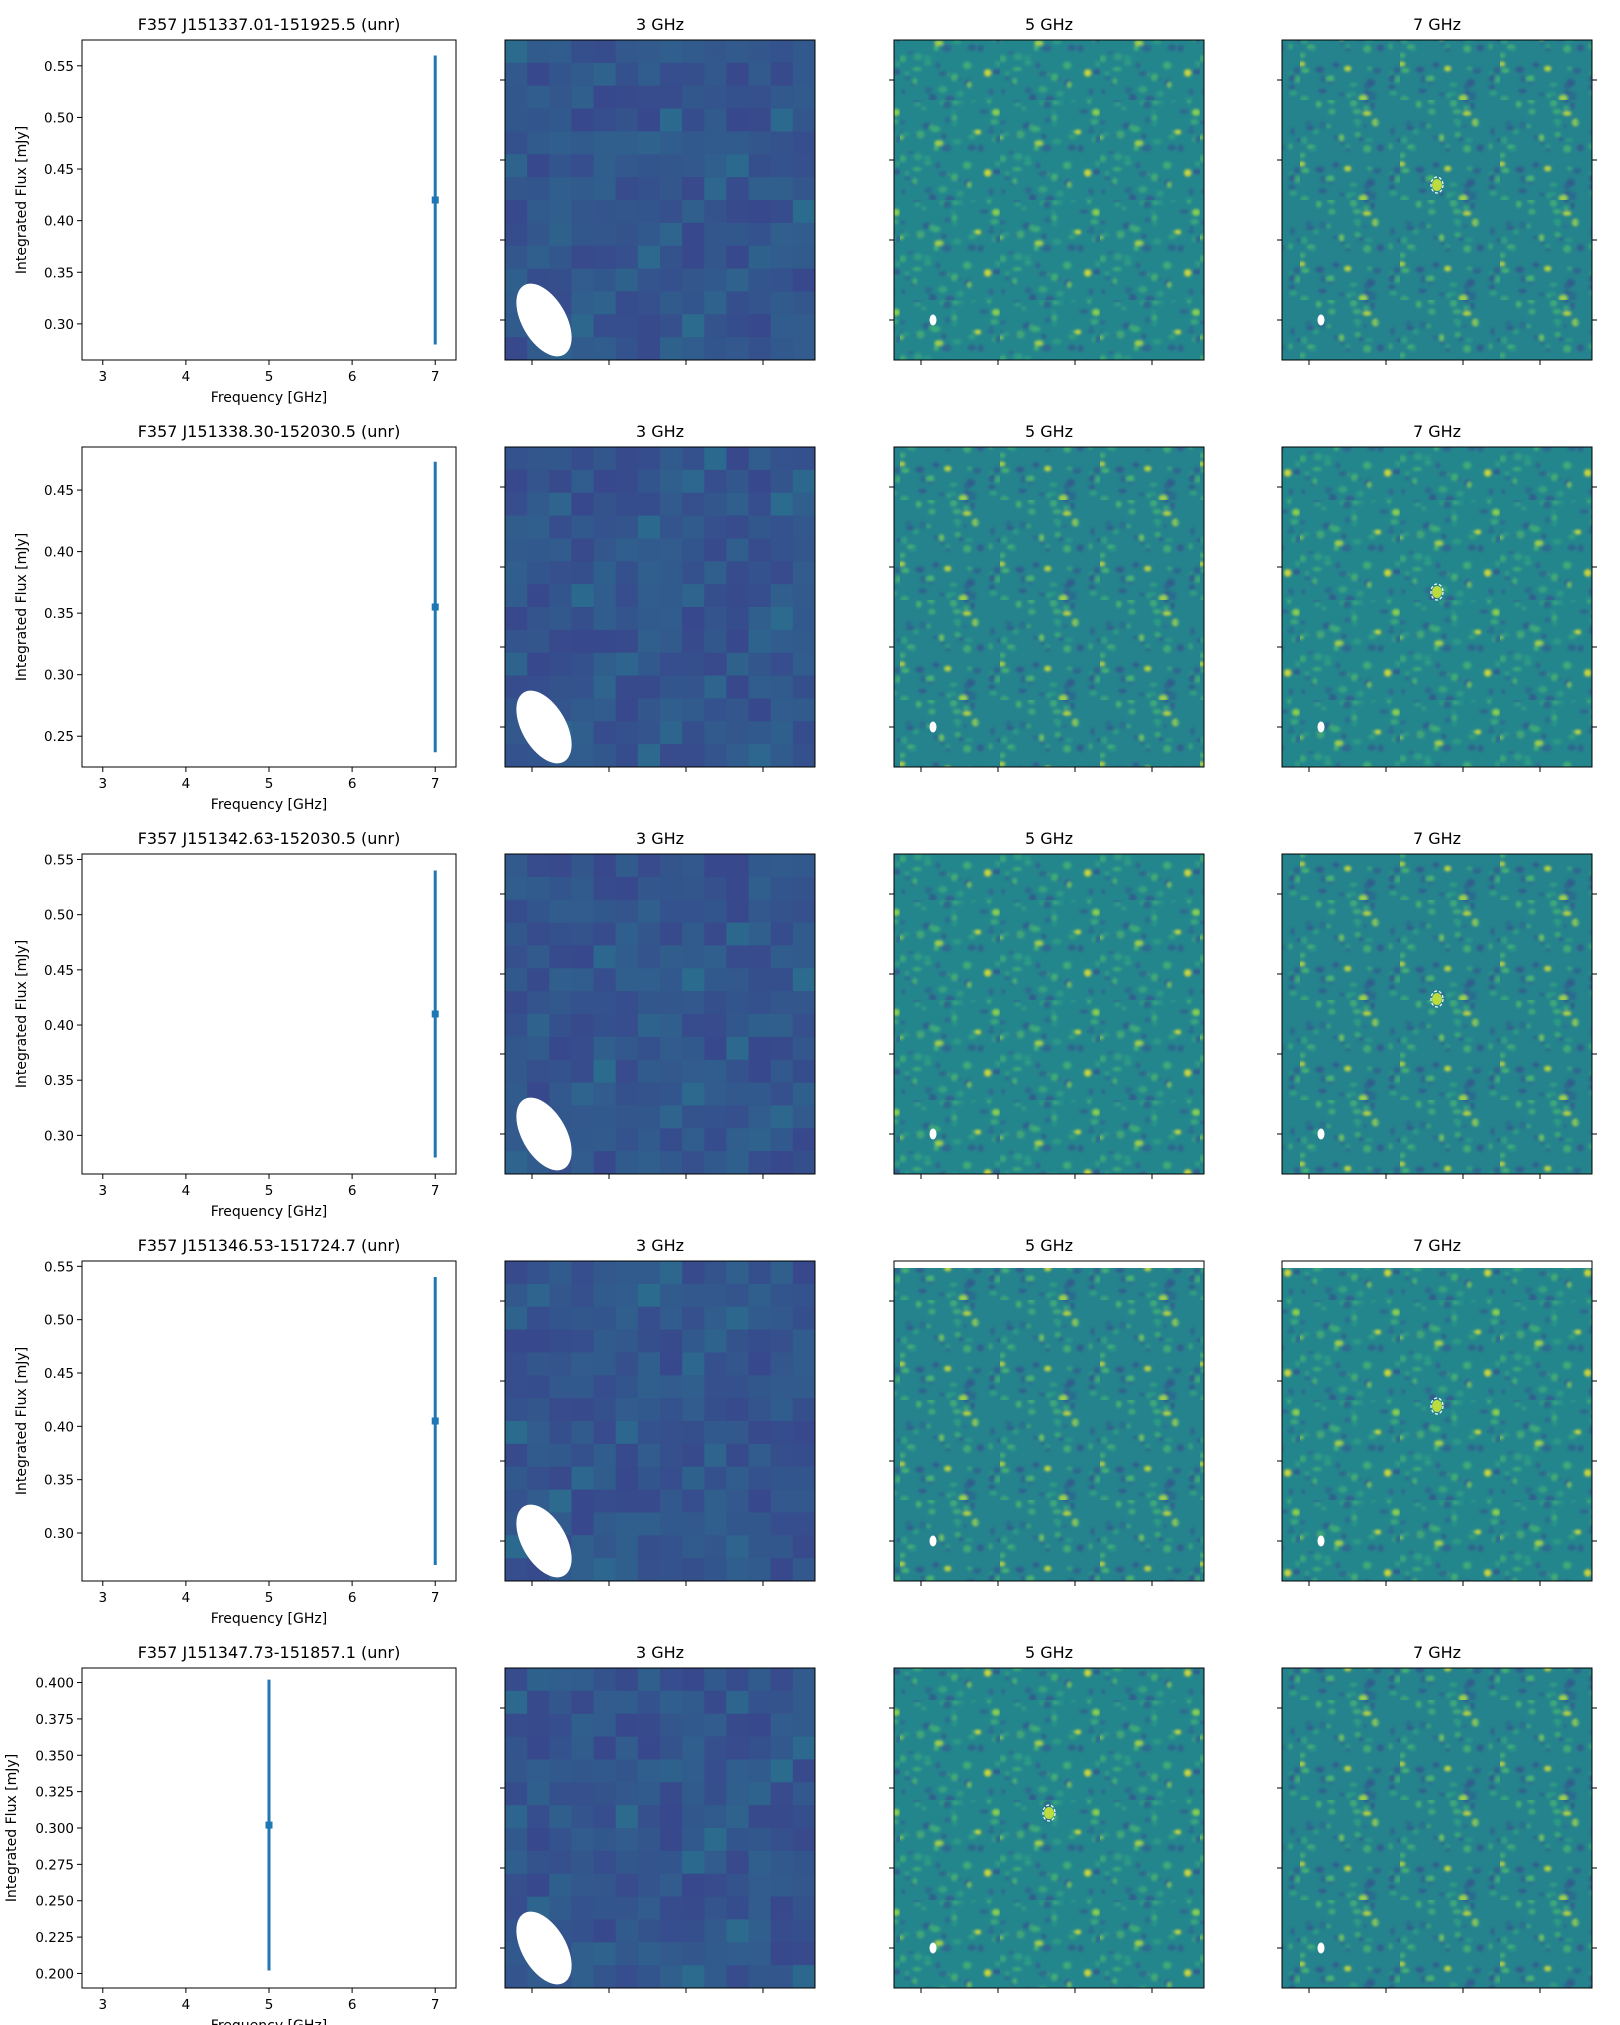 The width and height of the screenshot is (1620, 2025). What do you see at coordinates (269, 24) in the screenshot?
I see `panel-title: F357 J151337.01-151925.5 (unr)` at bounding box center [269, 24].